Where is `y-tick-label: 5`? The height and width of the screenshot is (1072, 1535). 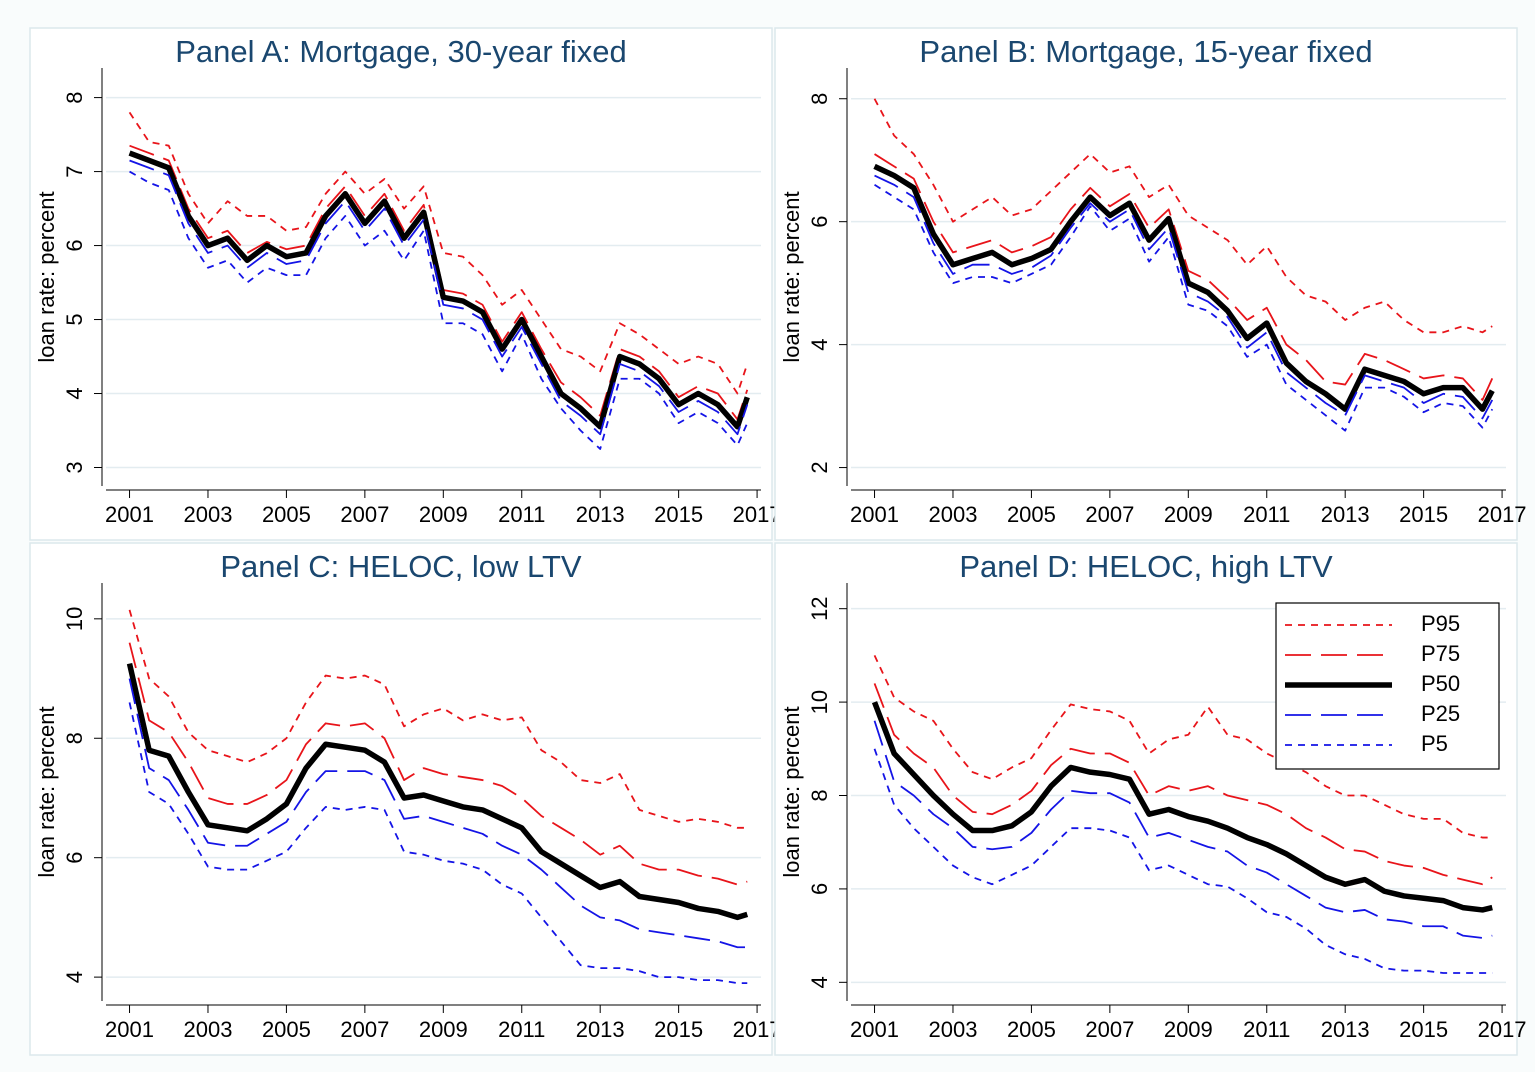
y-tick-label: 5 is located at coordinates (74, 319).